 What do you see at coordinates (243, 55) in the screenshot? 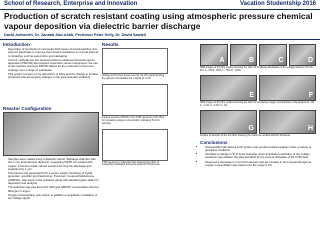
I see `sem-image: B` at bounding box center [243, 55].